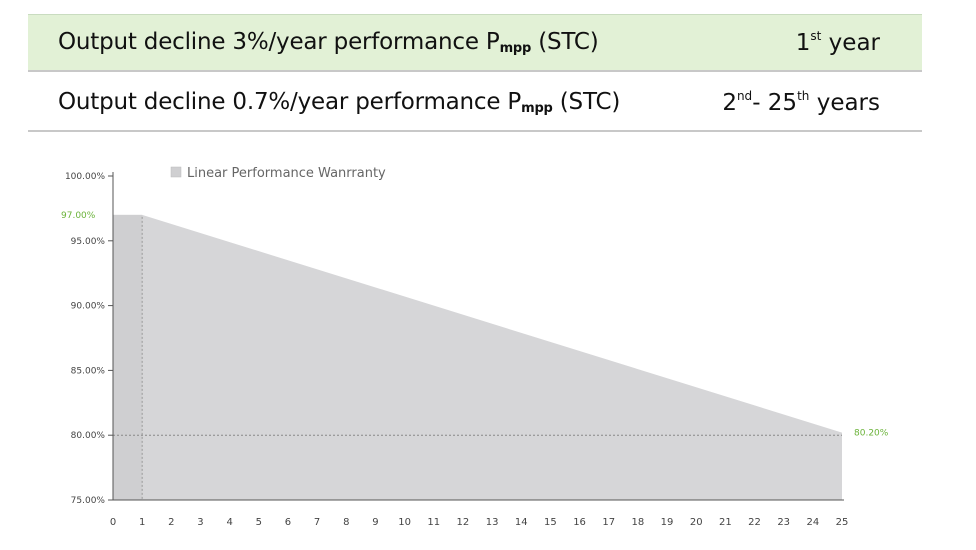 The height and width of the screenshot is (550, 976). What do you see at coordinates (171, 522) in the screenshot?
I see `x-tick-label: 2` at bounding box center [171, 522].